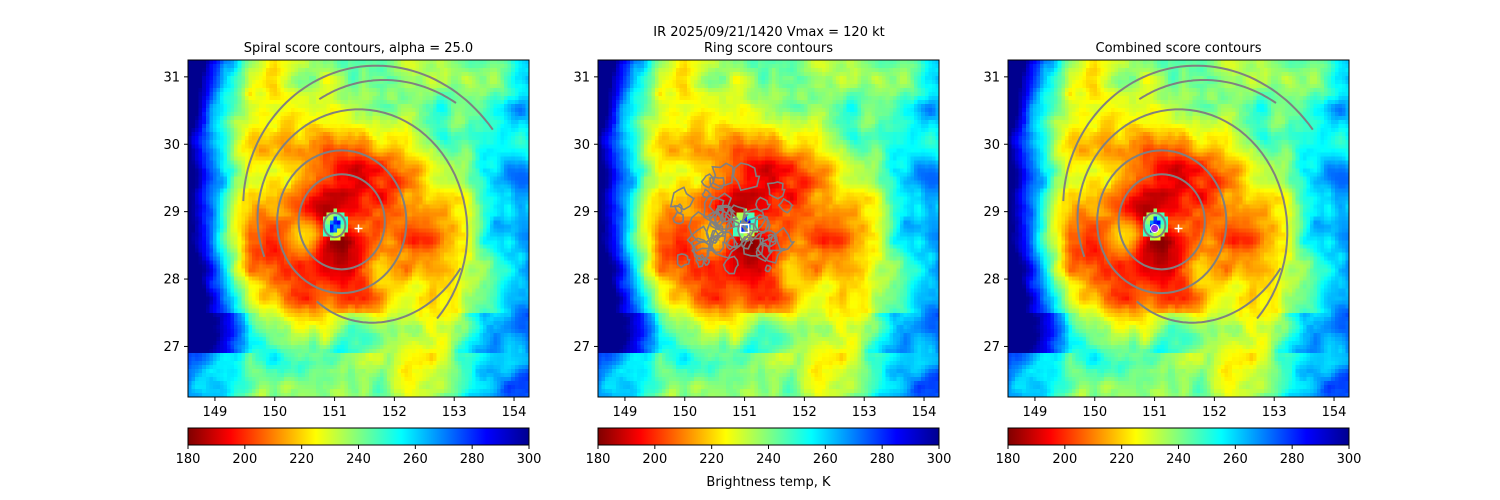 This screenshot has height=500, width=1500. Describe the element at coordinates (1155, 228) in the screenshot. I see `center-dot-marker` at that location.